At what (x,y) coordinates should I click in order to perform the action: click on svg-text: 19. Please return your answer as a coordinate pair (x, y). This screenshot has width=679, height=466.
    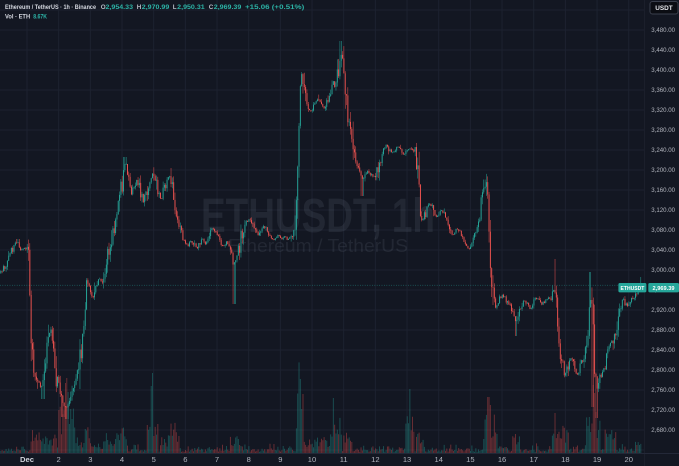
    Looking at the image, I should click on (597, 459).